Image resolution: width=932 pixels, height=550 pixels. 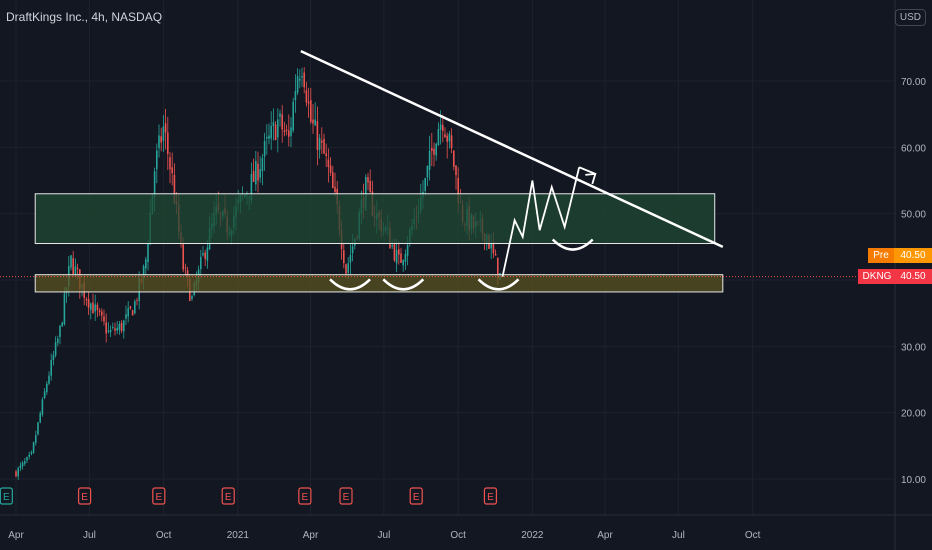 I want to click on zones, so click(x=379, y=243).